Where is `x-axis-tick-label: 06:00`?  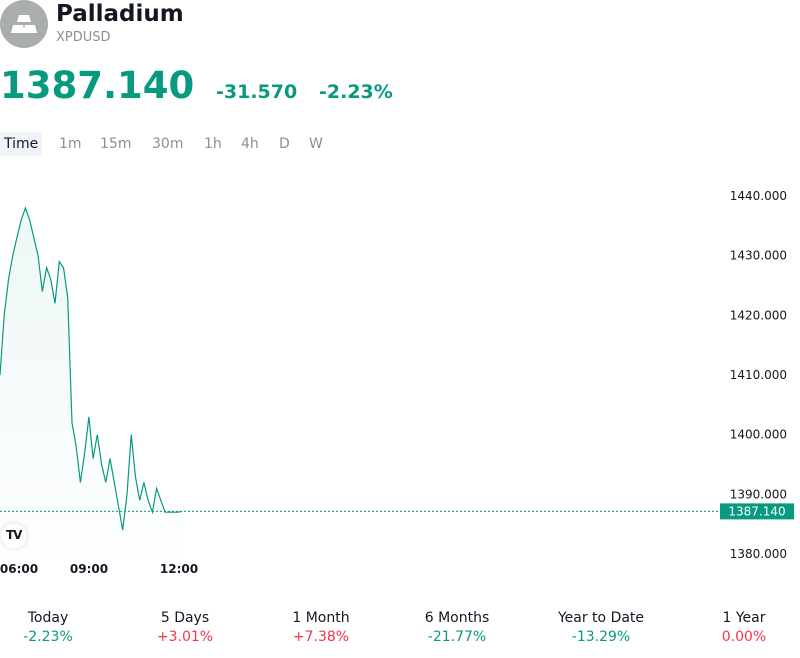 x-axis-tick-label: 06:00 is located at coordinates (19, 569).